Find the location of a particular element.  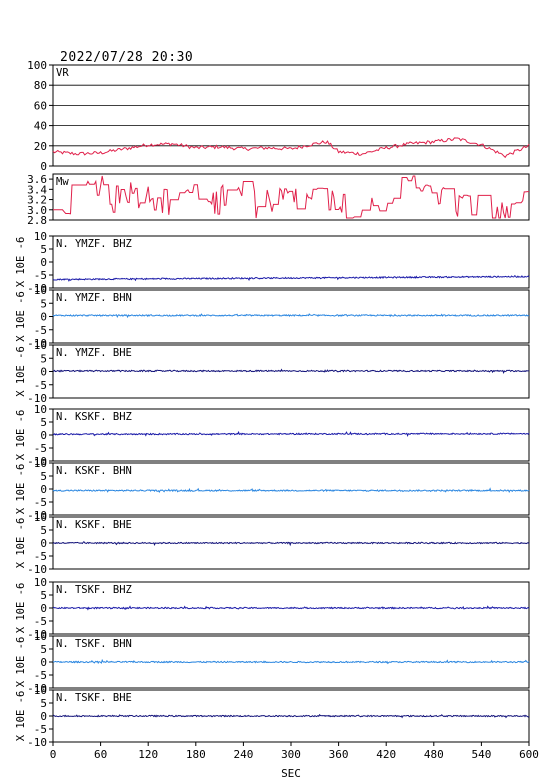

series-line-n-kskf-bhz is located at coordinates (291, 433).